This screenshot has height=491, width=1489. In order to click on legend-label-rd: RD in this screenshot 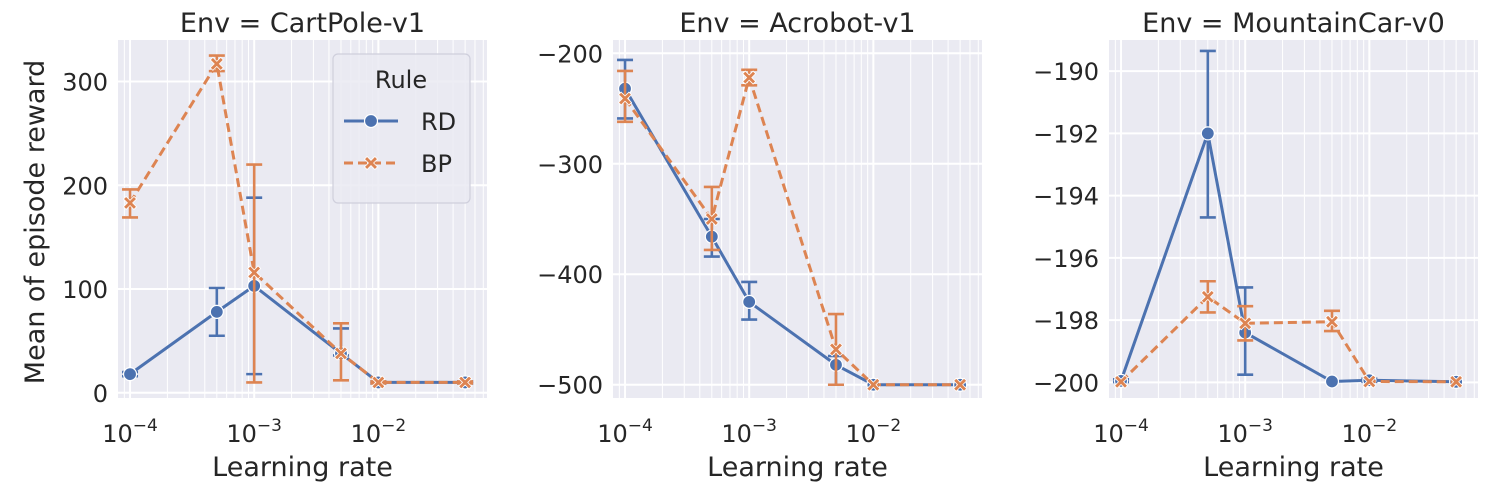, I will do `click(438, 122)`.